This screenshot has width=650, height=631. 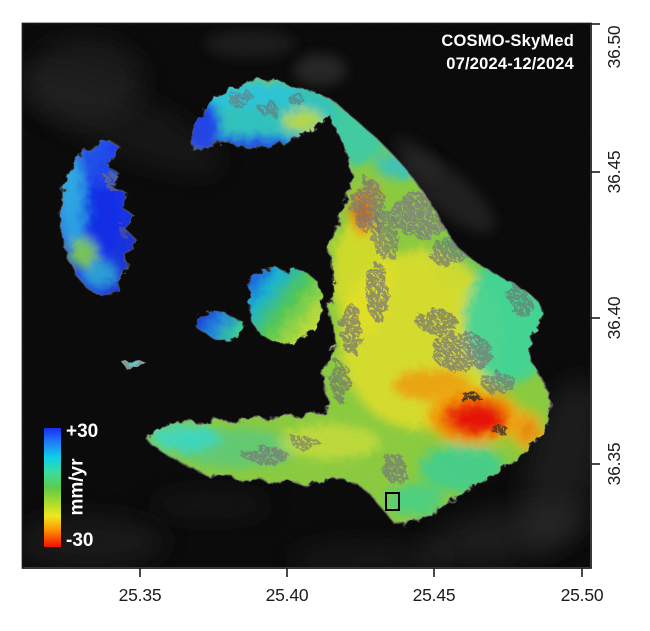 What do you see at coordinates (614, 172) in the screenshot?
I see `y-tick-label: 36.45` at bounding box center [614, 172].